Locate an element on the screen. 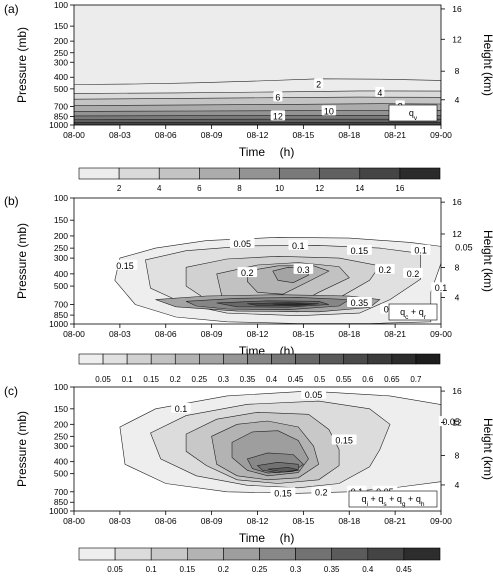 This screenshot has height=584, width=493. y-tick-label-left: 850 is located at coordinates (61, 315).